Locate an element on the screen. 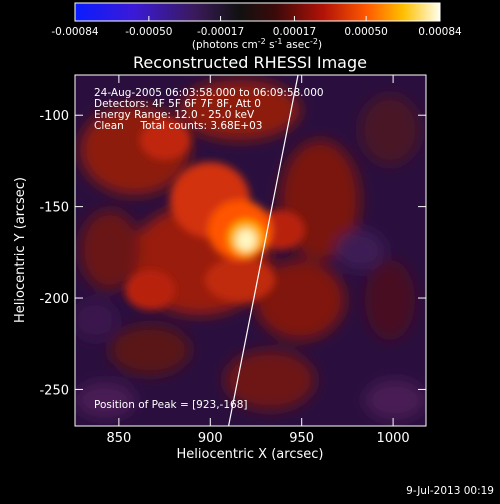 This screenshot has width=500, height=504. solar-limb-line is located at coordinates (263, 250).